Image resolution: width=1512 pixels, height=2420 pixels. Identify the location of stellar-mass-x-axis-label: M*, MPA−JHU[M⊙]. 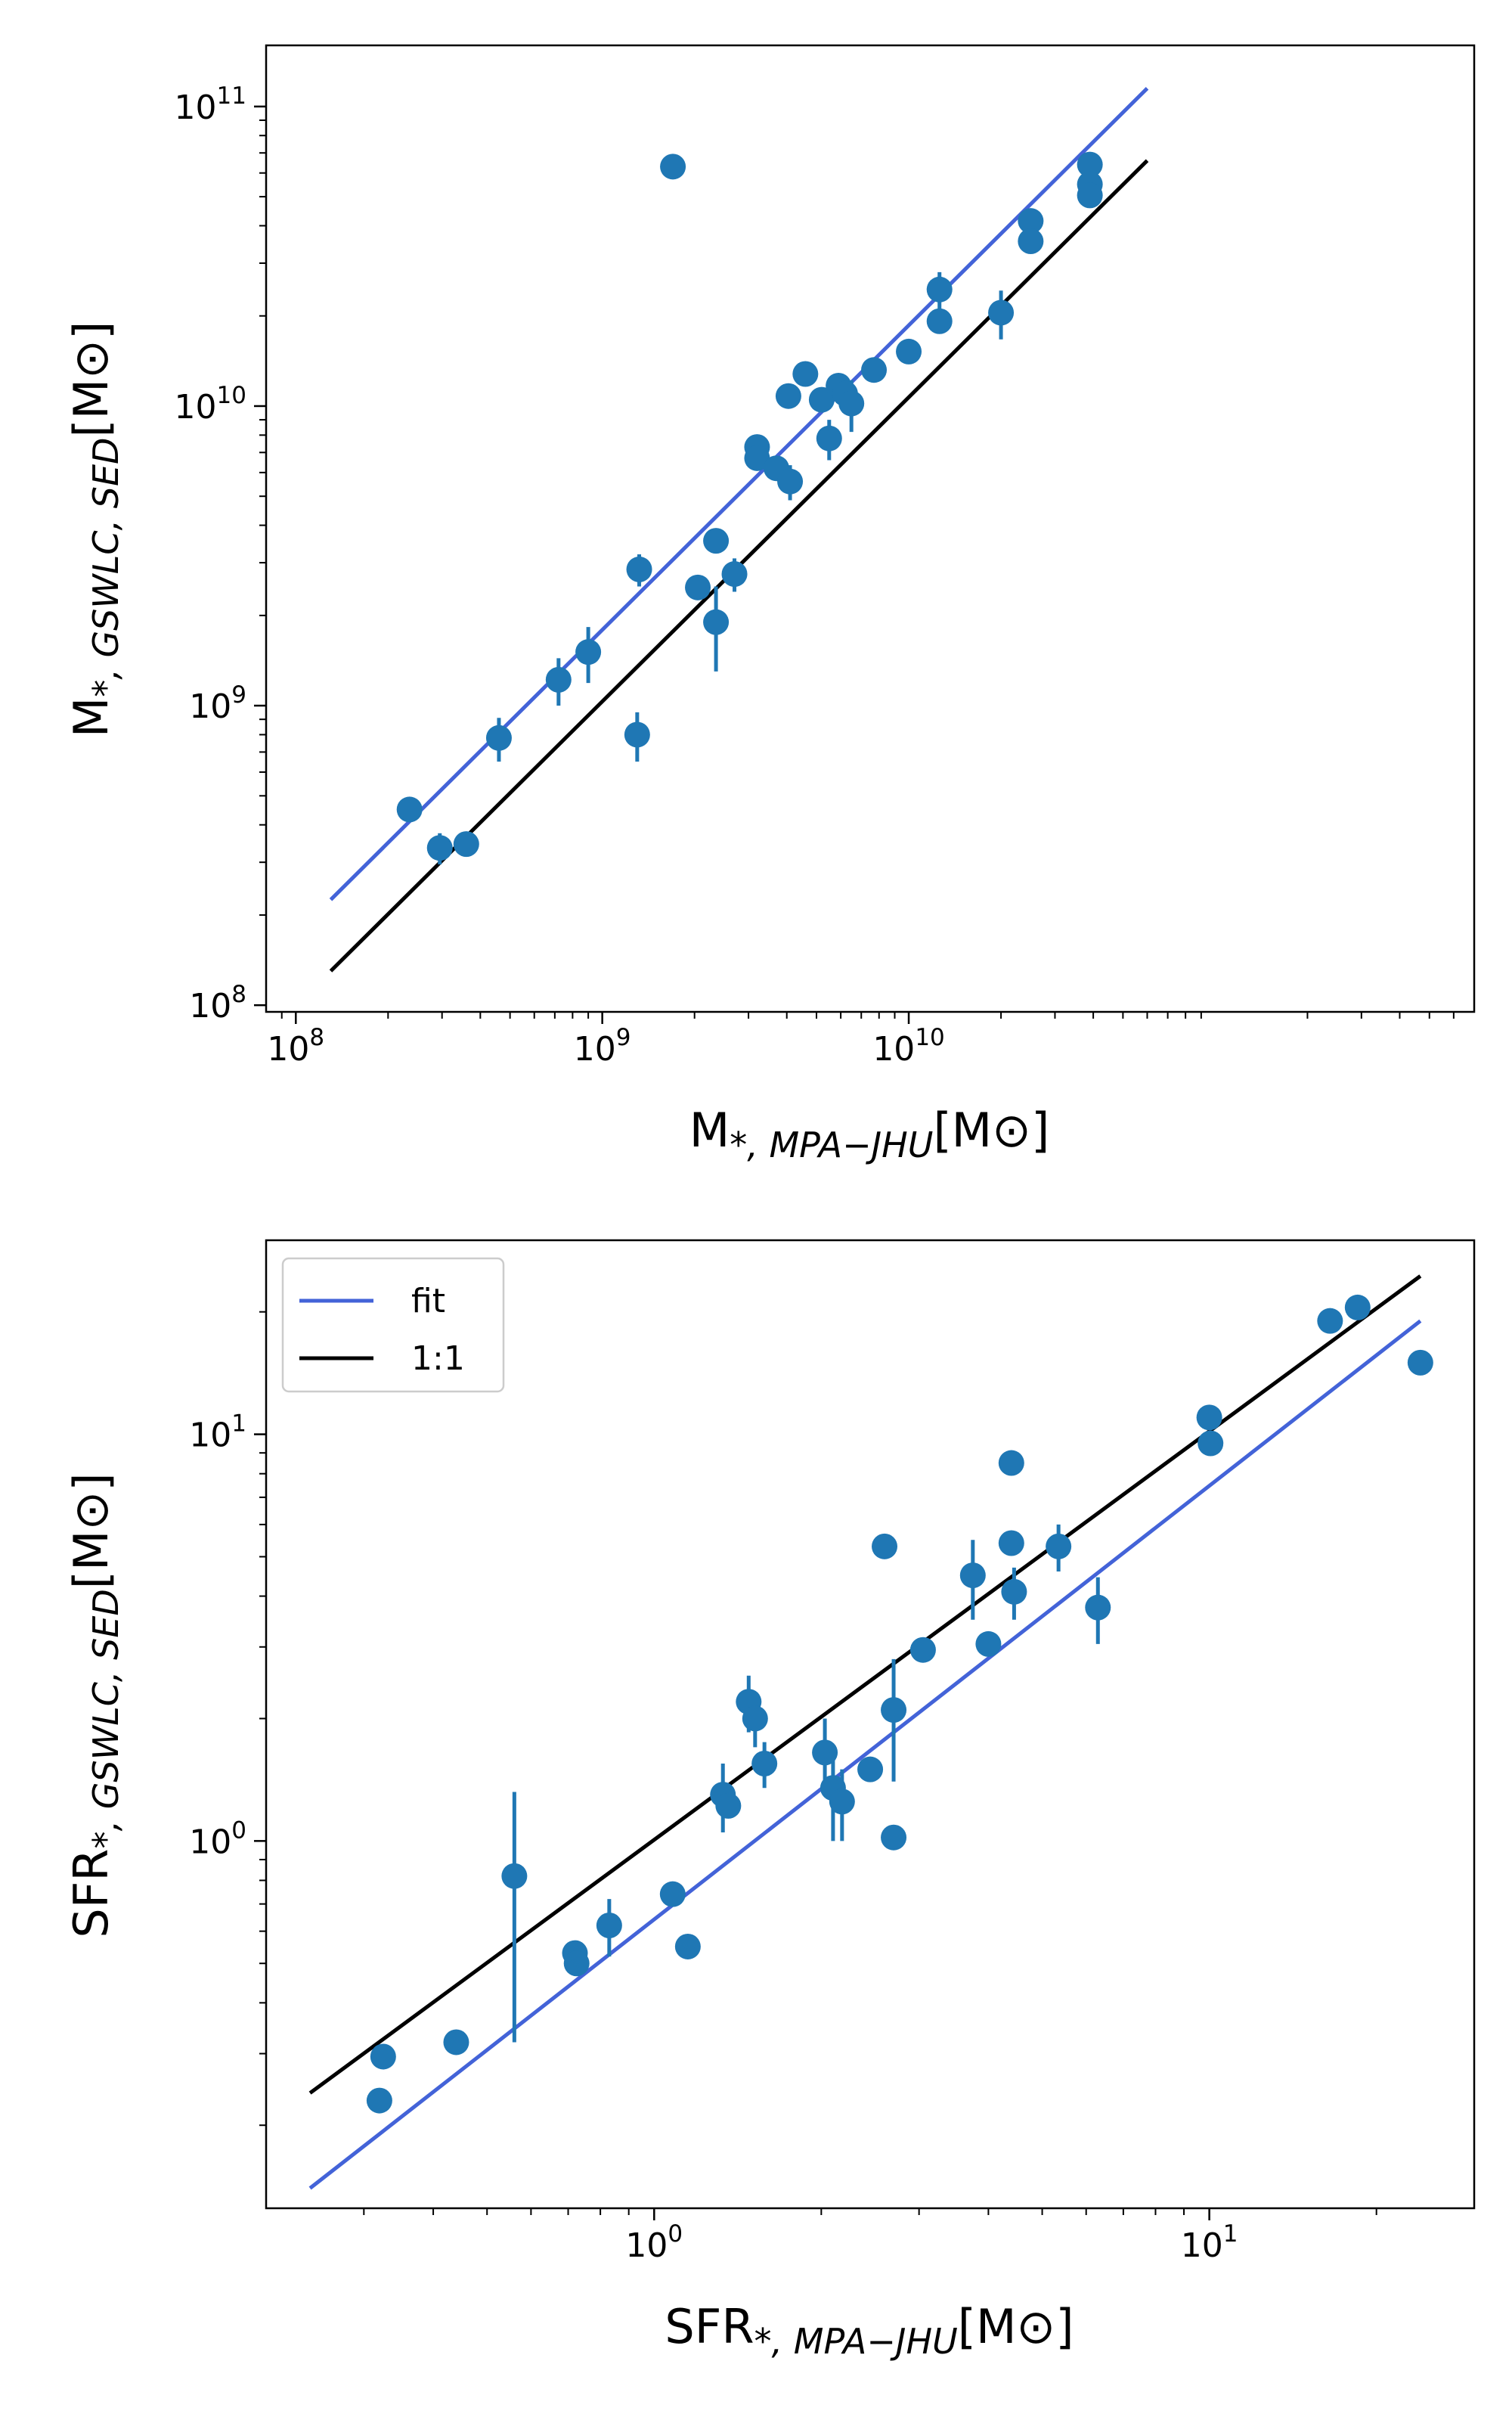
(870, 1134).